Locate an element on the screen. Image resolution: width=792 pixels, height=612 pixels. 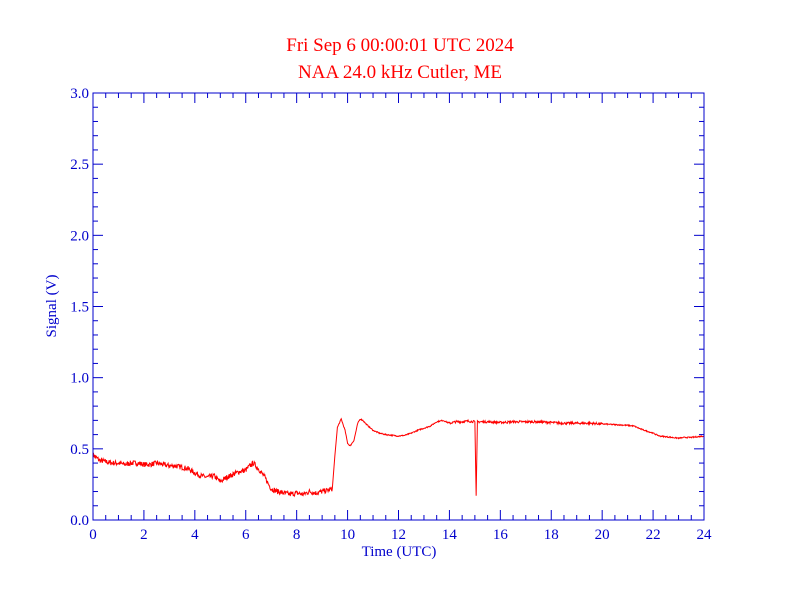
x-tick-label: 14 is located at coordinates (450, 535).